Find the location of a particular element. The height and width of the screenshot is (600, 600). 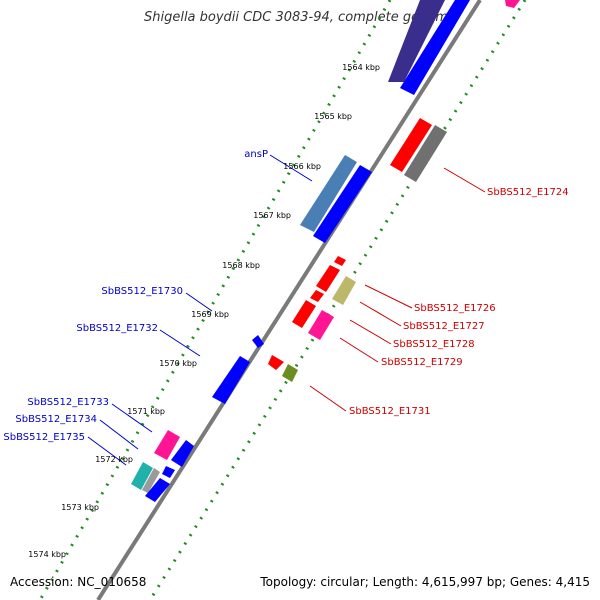

gene-ansP-blue is located at coordinates (342, 204).